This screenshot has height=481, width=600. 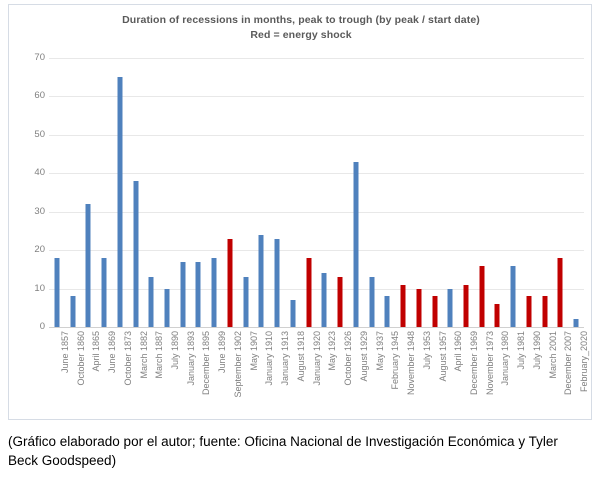 I want to click on y-axis-tick-label: 50, so click(x=39, y=134).